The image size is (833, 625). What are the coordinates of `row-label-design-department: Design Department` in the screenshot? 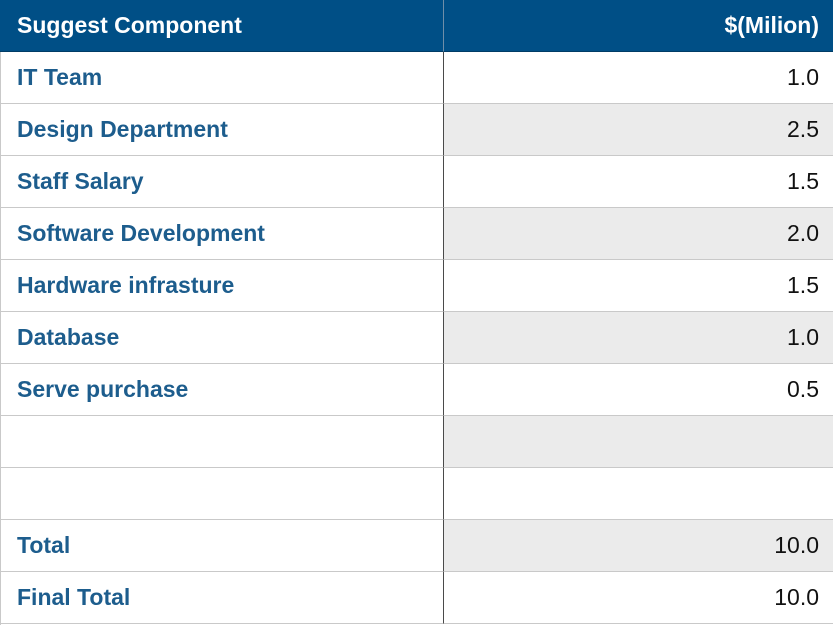 It's located at (222, 130).